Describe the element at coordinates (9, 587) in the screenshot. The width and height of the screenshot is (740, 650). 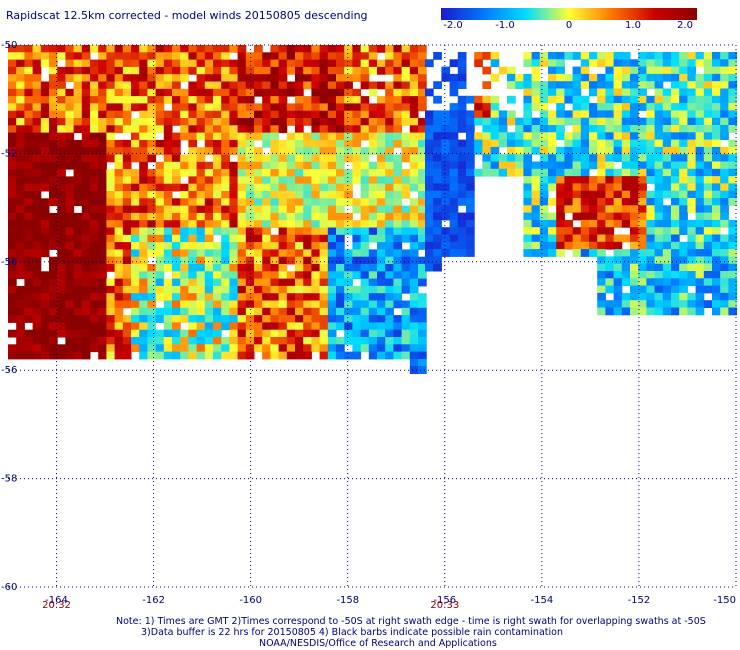
I see `latitude-tick-label: -60` at that location.